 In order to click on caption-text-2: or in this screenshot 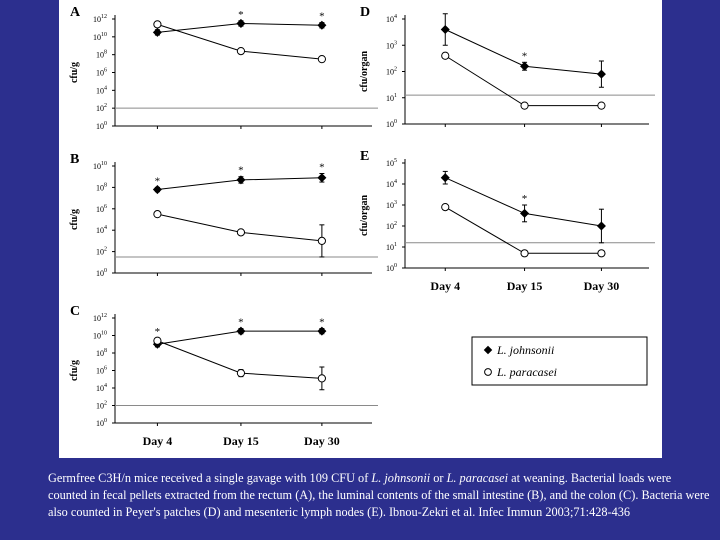, I will do `click(438, 478)`.